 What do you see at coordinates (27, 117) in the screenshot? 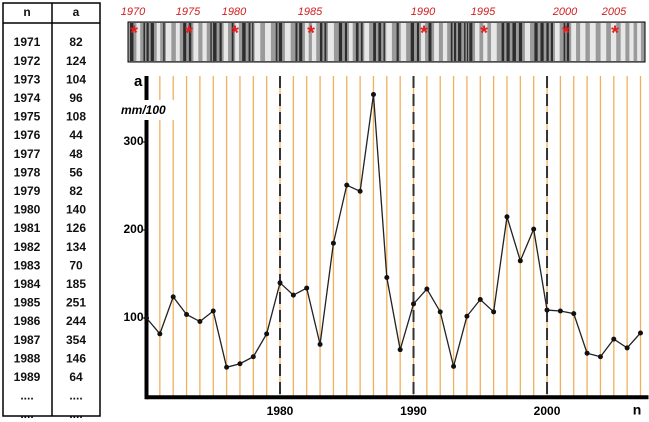
I see `table-cell: 1975` at bounding box center [27, 117].